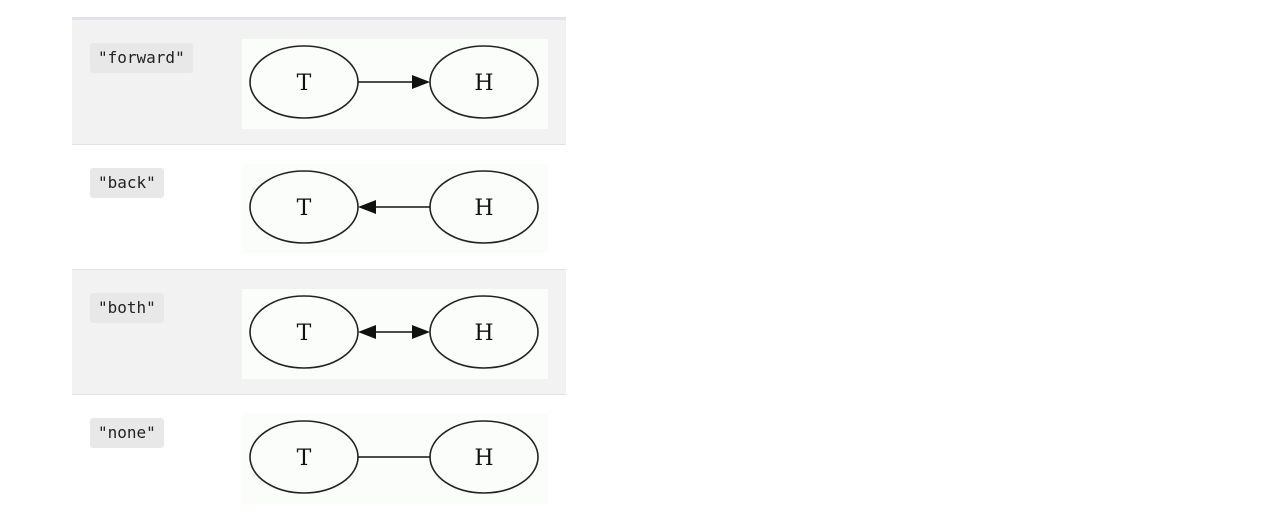 This screenshot has height=530, width=1263. I want to click on graph-forward: T H, so click(394, 82).